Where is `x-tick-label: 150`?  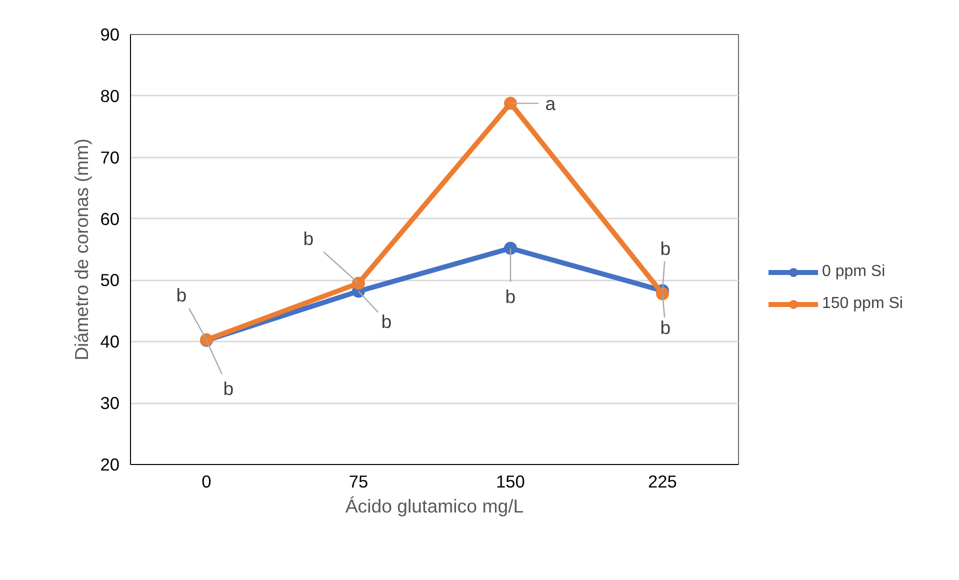 x-tick-label: 150 is located at coordinates (510, 482).